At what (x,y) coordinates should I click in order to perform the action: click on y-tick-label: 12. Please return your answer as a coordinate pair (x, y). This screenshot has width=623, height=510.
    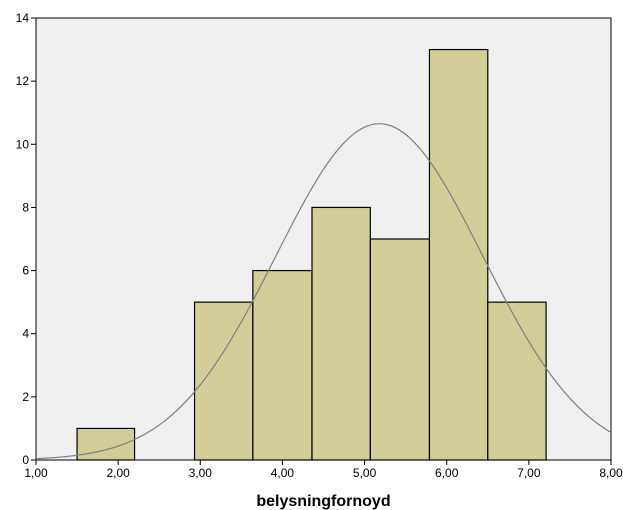
    Looking at the image, I should click on (23, 81).